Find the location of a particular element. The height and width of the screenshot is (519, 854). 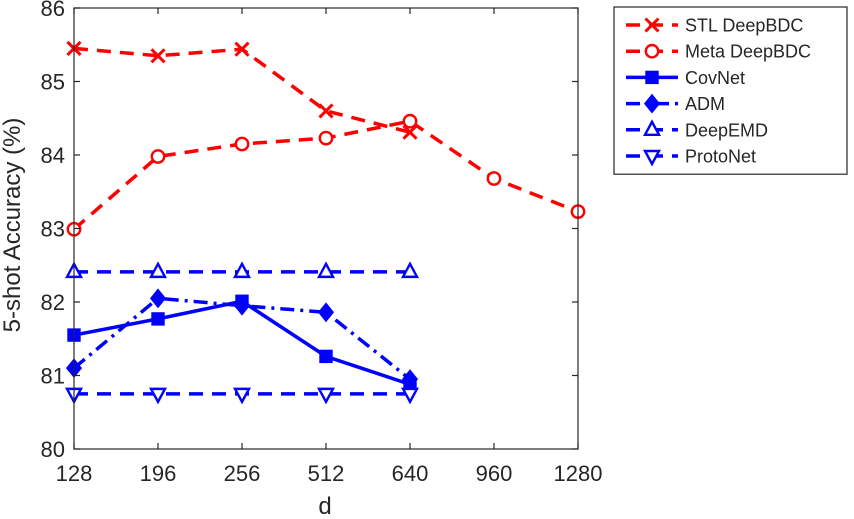

legend-label: Meta DeepBDC is located at coordinates (748, 52).